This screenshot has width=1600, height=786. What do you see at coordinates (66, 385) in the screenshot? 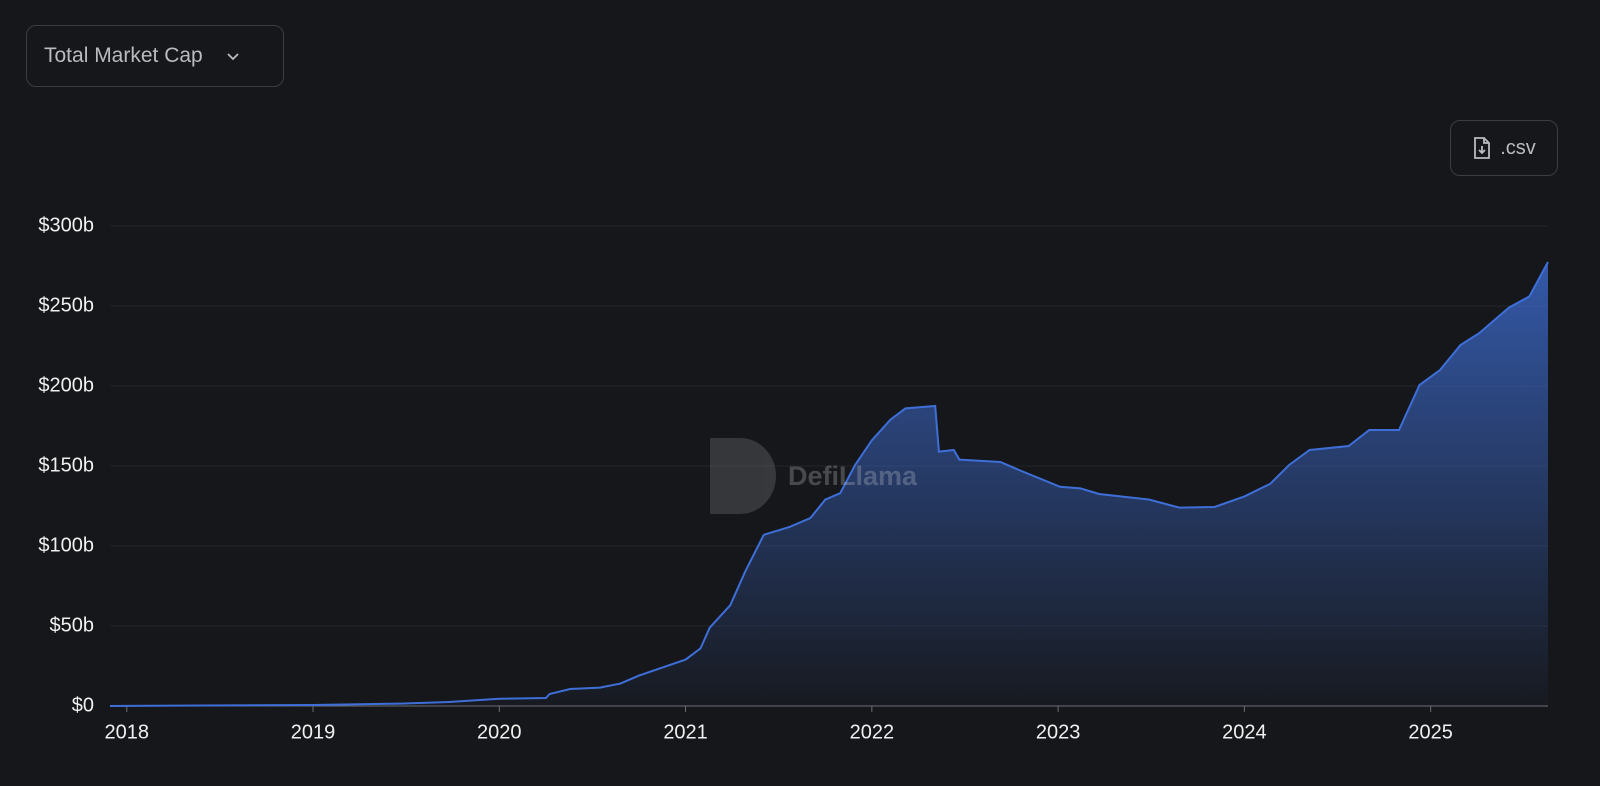
I see `y-tick-label: $200b` at bounding box center [66, 385].